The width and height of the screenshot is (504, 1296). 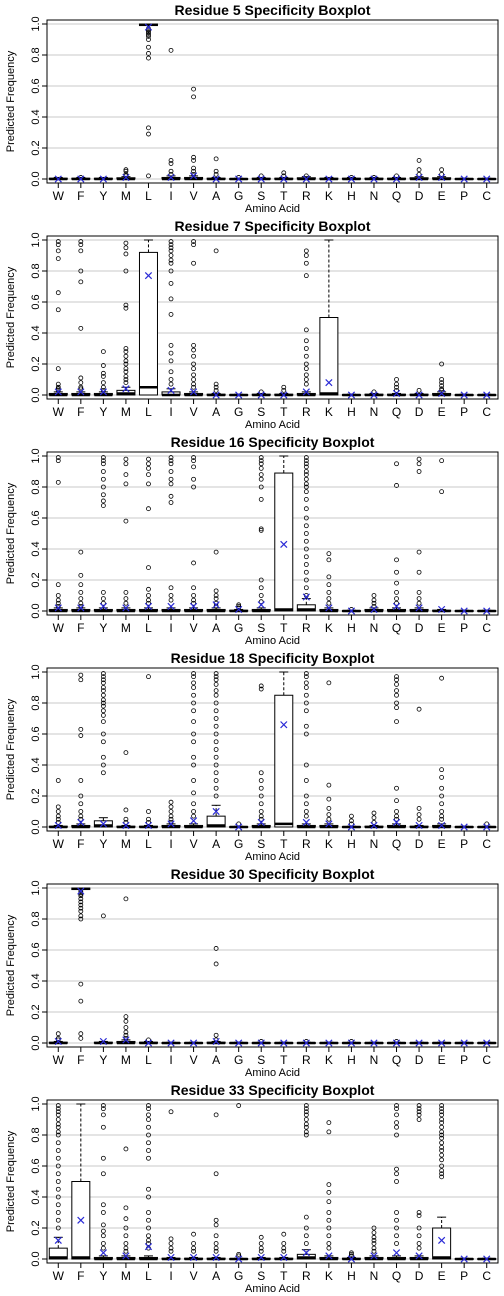 What do you see at coordinates (284, 1060) in the screenshot?
I see `x-tick-label: T` at bounding box center [284, 1060].